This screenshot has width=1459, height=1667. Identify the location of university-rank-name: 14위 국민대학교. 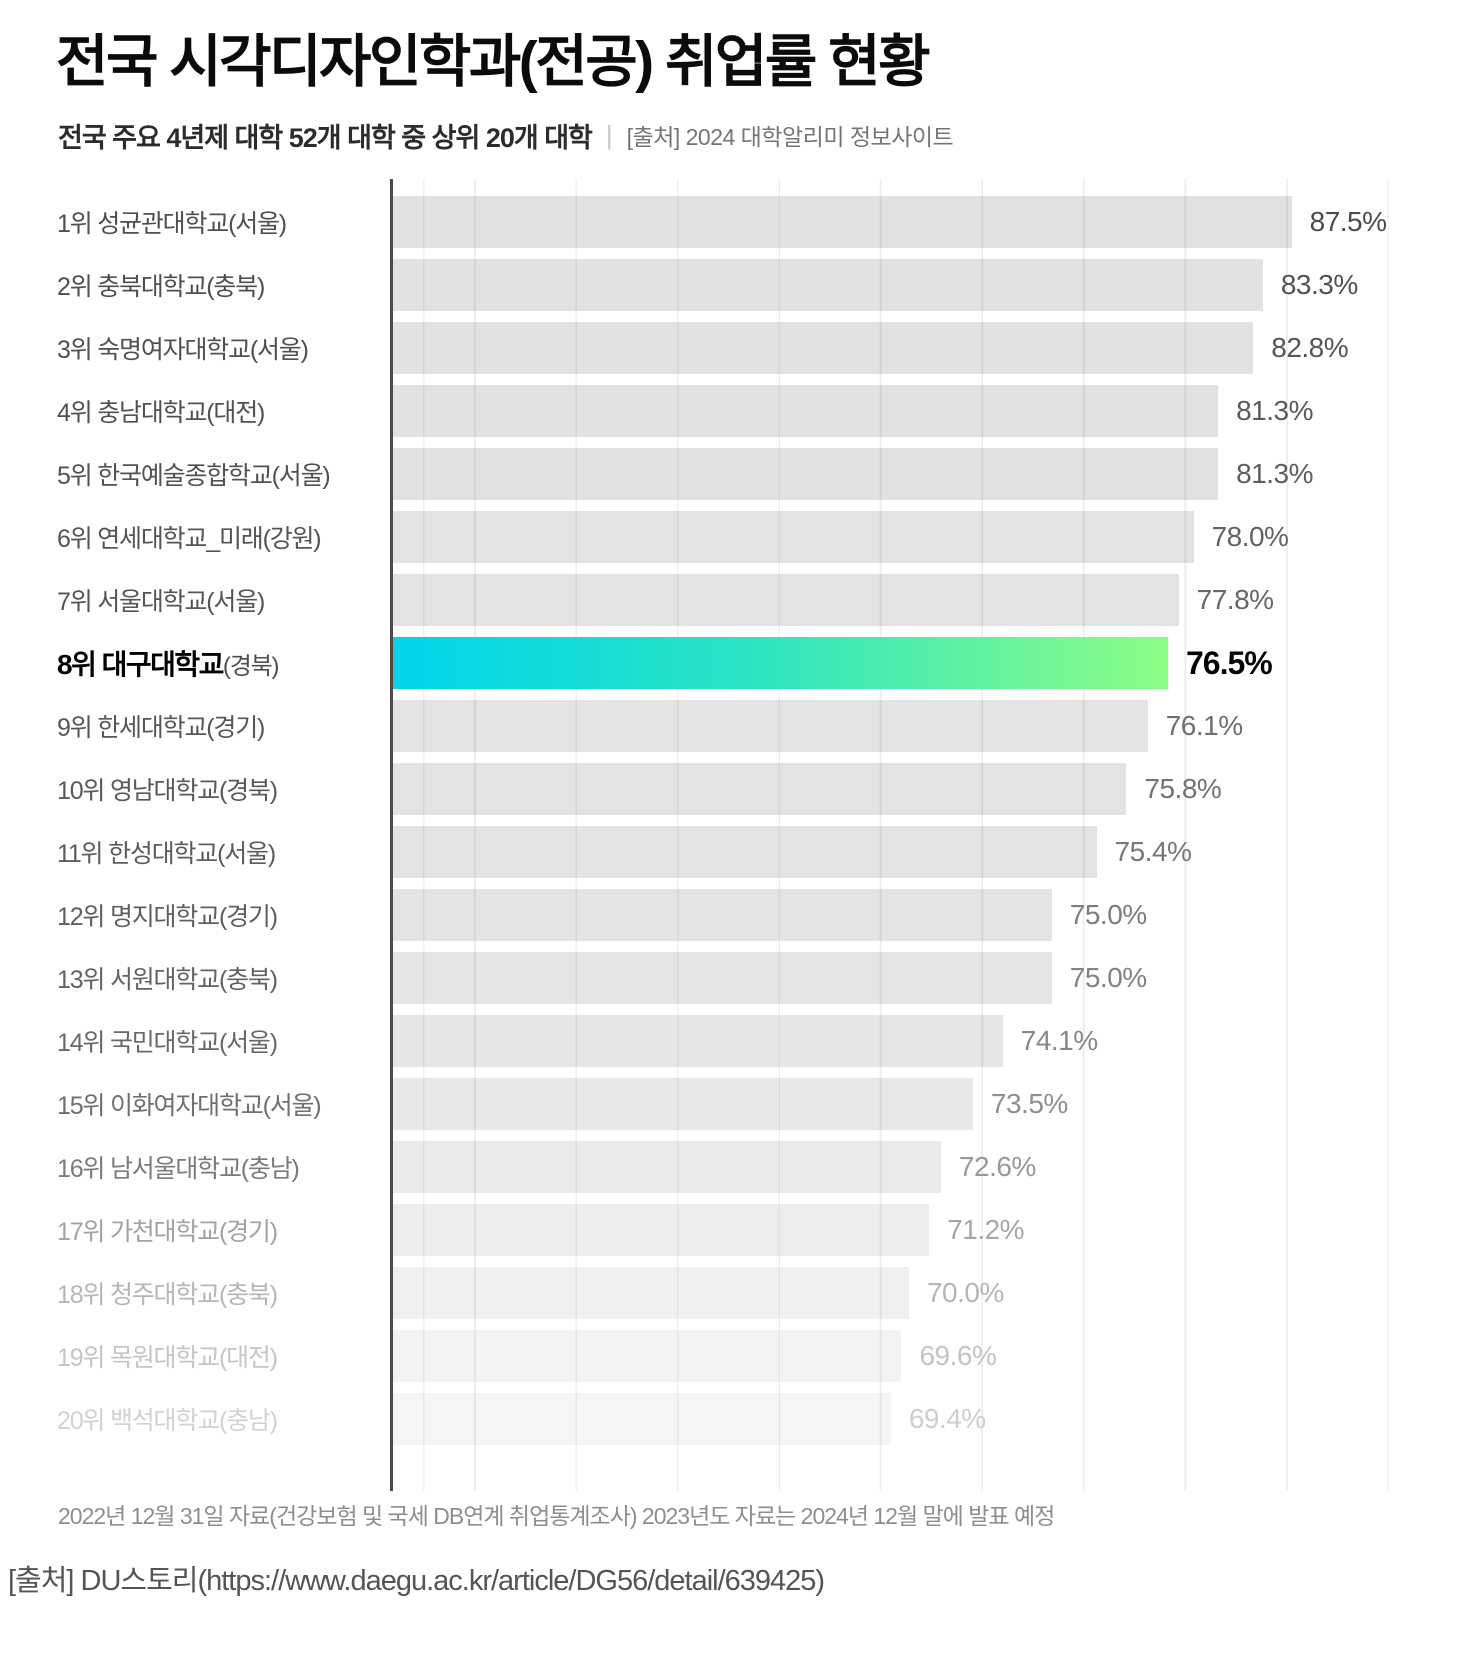
(138, 1043).